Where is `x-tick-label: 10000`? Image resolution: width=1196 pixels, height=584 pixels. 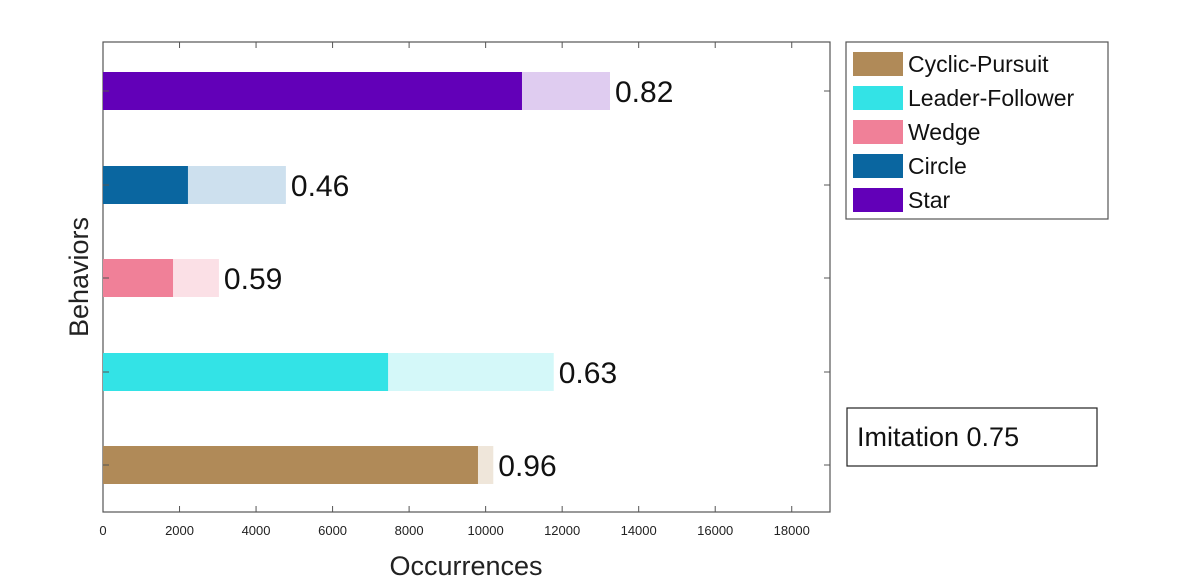
x-tick-label: 10000 is located at coordinates (486, 530).